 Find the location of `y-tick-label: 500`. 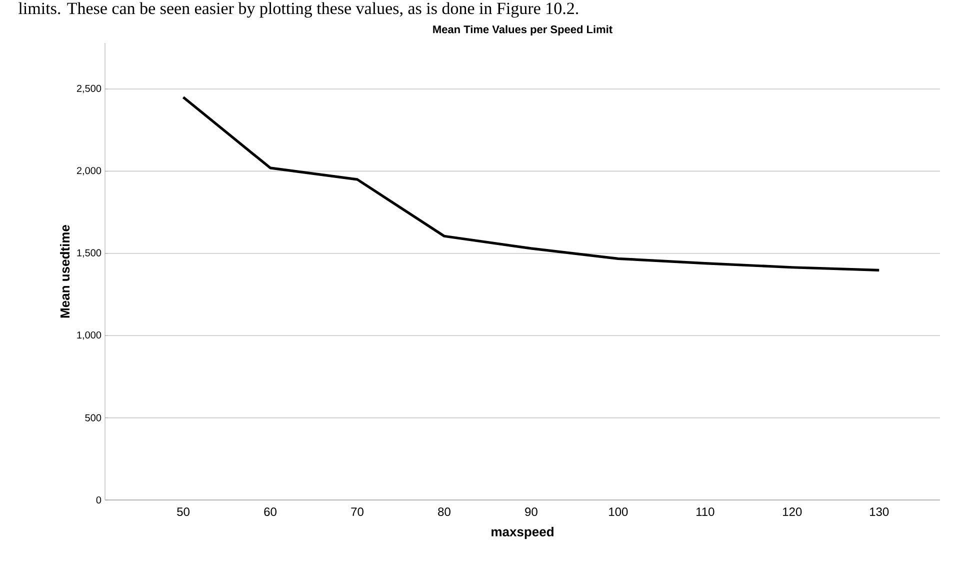

y-tick-label: 500 is located at coordinates (93, 418).